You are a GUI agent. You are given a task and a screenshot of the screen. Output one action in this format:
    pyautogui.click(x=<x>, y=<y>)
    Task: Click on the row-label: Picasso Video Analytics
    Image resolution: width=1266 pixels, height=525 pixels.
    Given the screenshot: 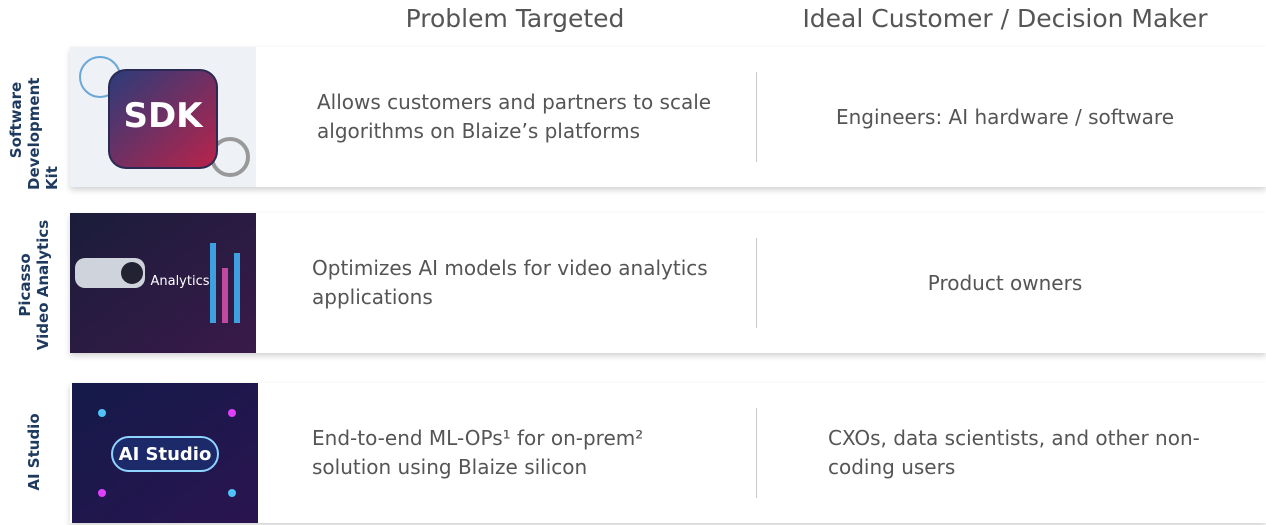 What is the action you would take?
    pyautogui.click(x=34, y=285)
    